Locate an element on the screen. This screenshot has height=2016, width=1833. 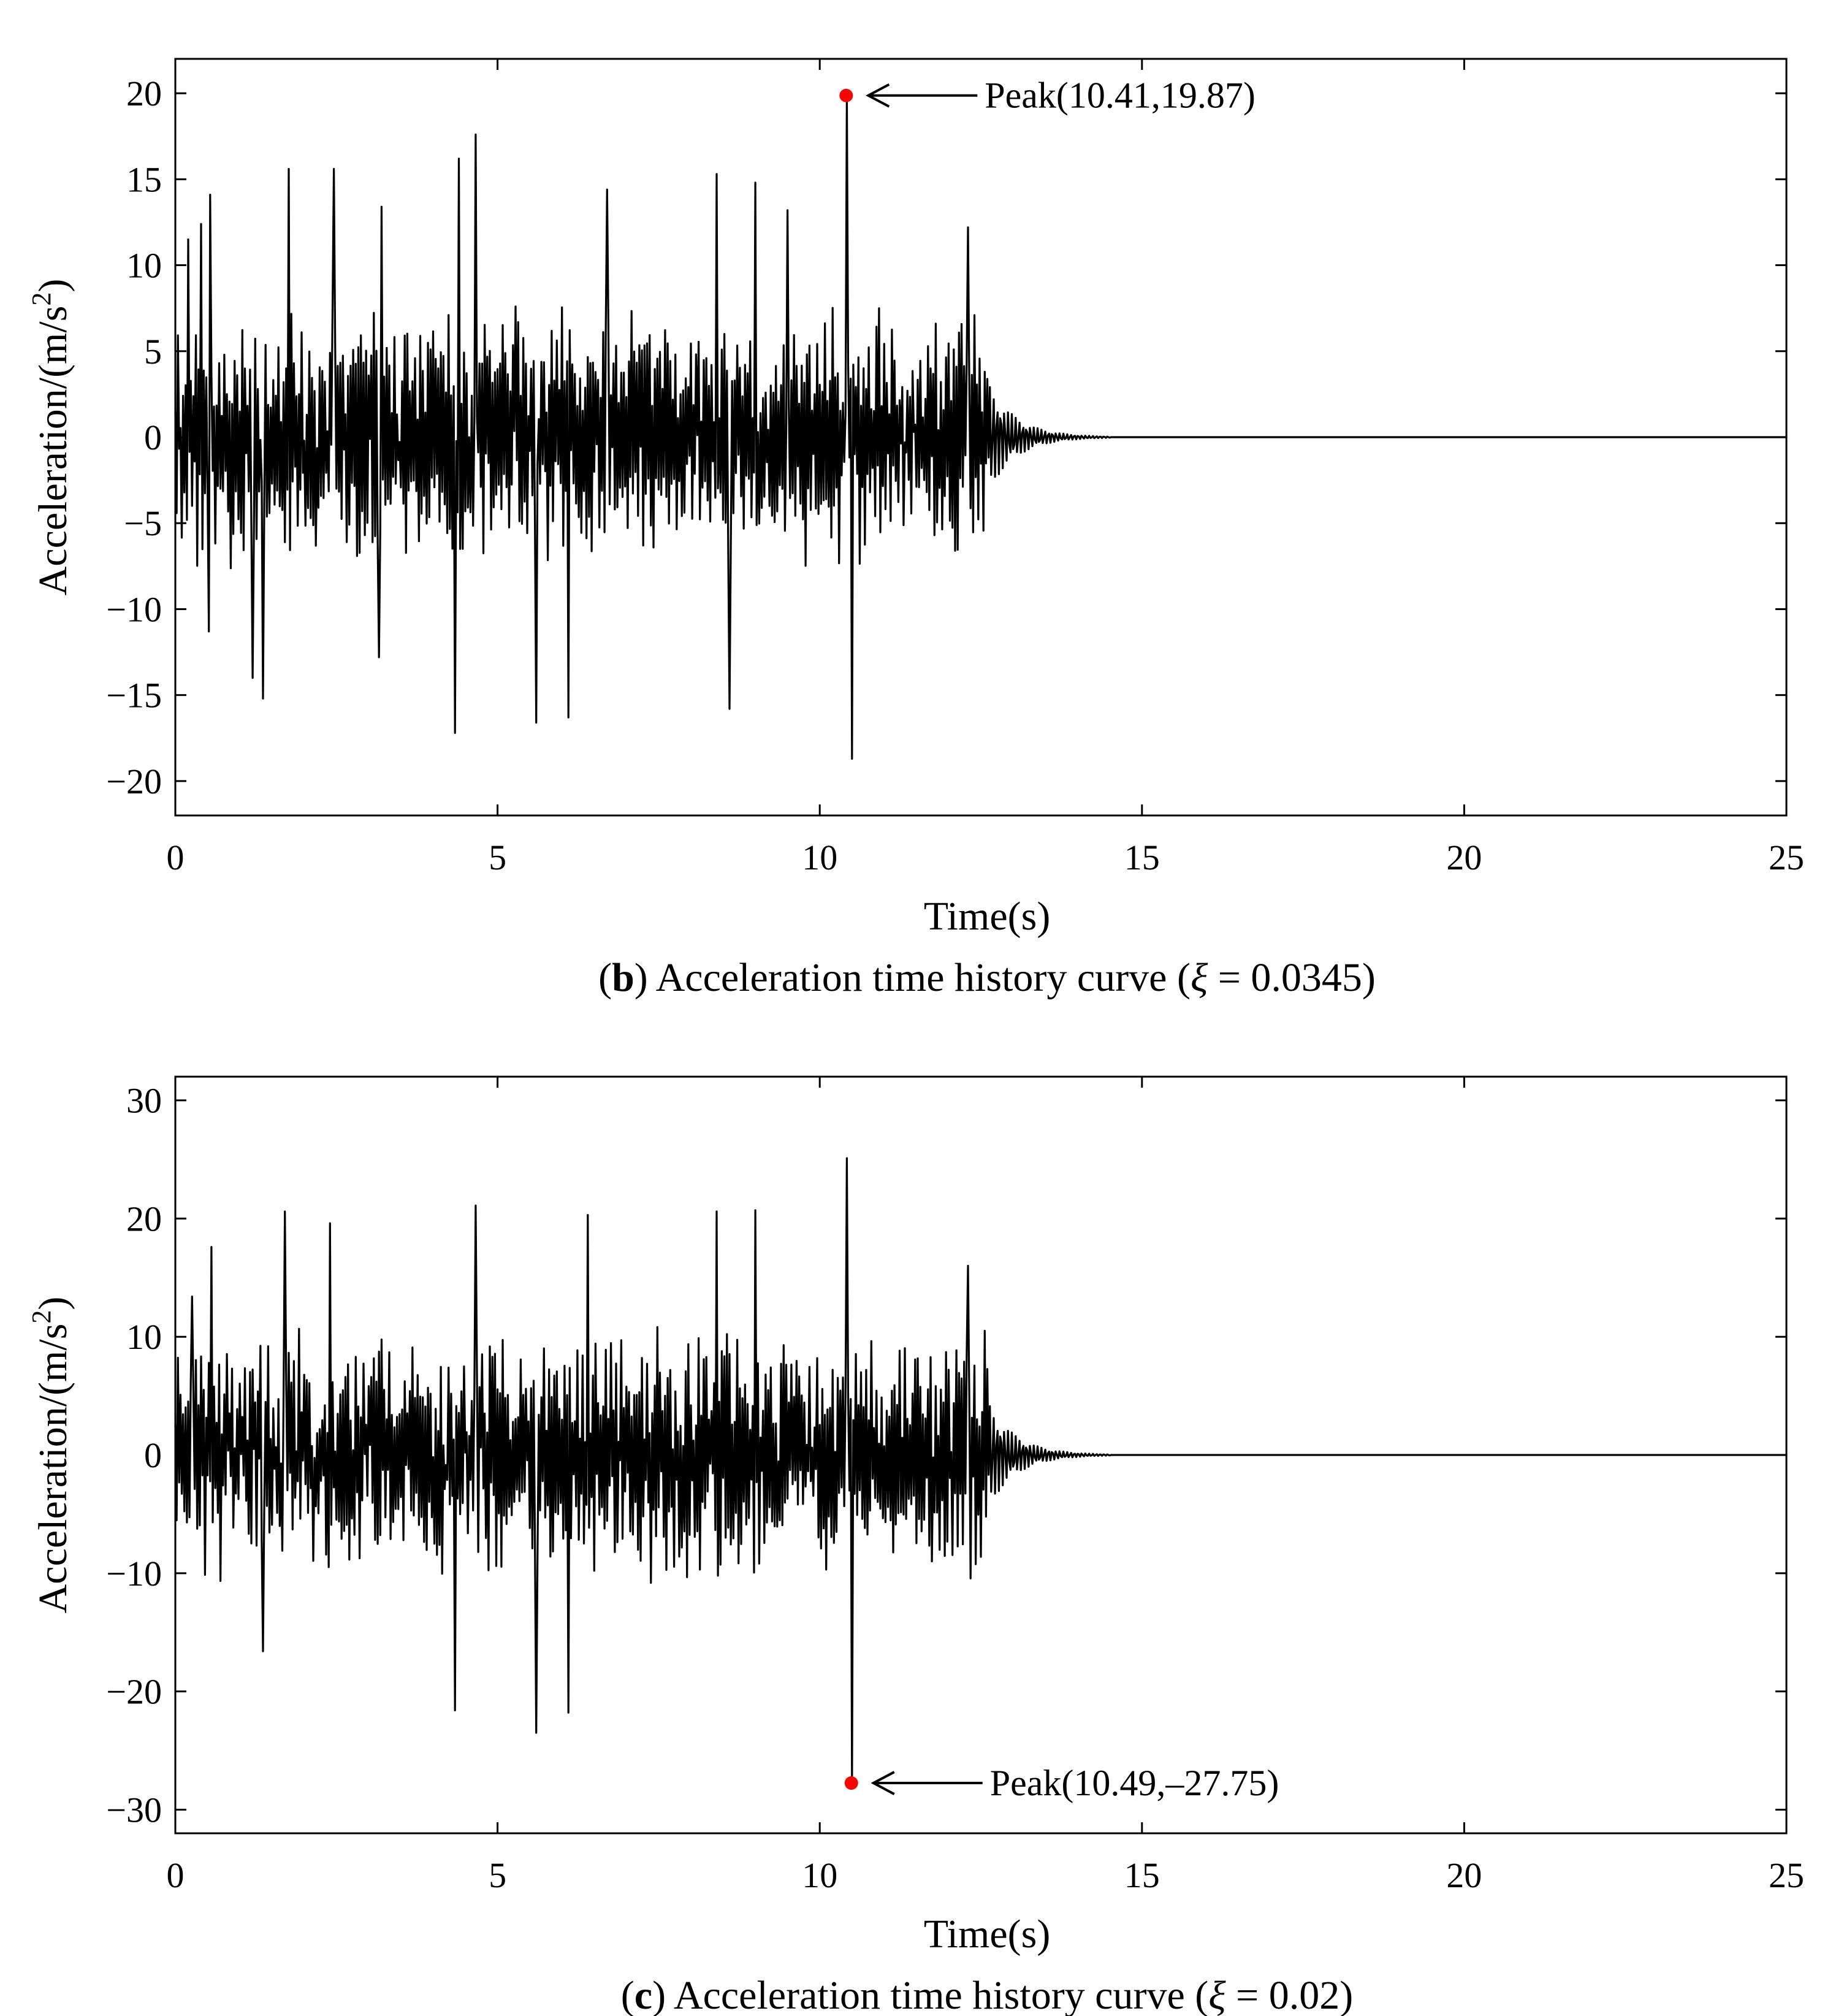
caption-panel-letter: c is located at coordinates (643, 1995).